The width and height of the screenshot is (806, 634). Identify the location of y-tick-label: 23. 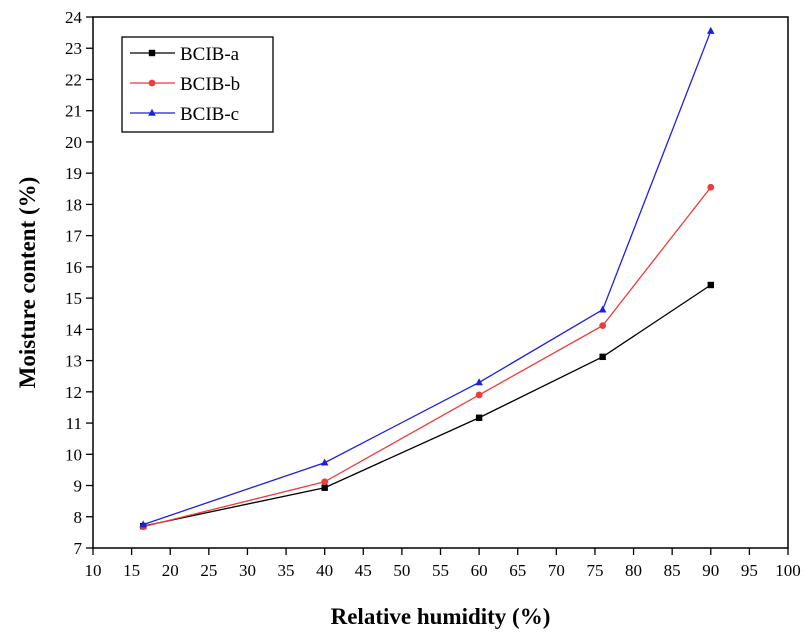
(73, 48).